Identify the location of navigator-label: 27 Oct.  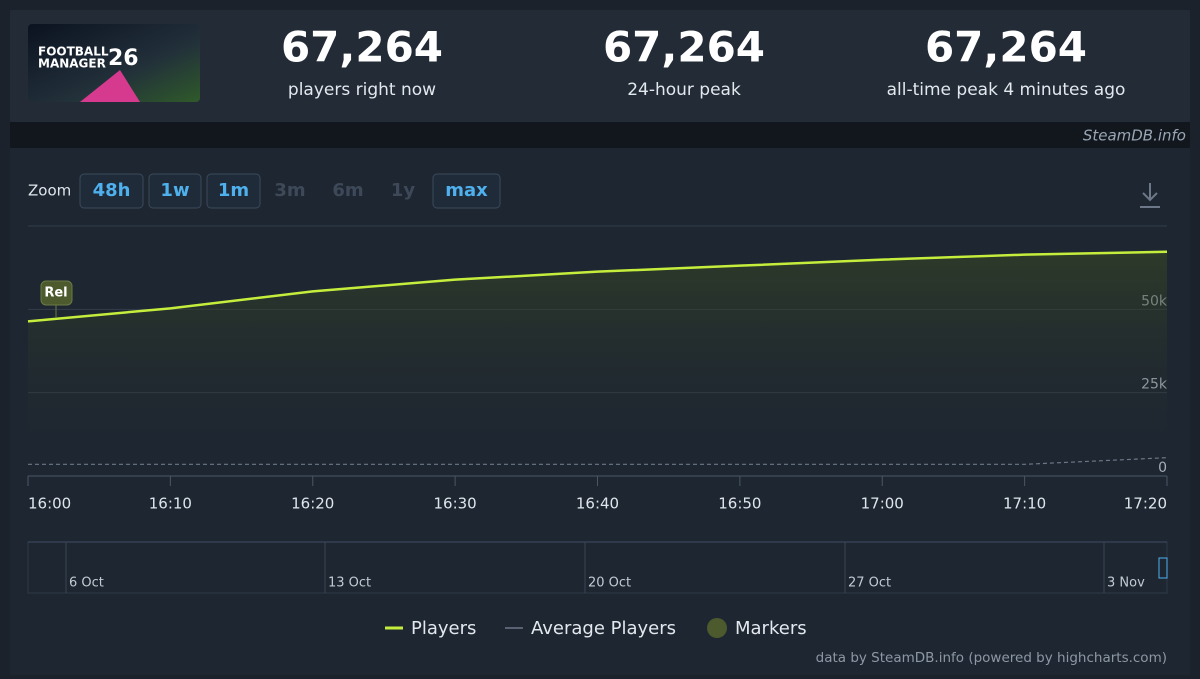
(869, 583).